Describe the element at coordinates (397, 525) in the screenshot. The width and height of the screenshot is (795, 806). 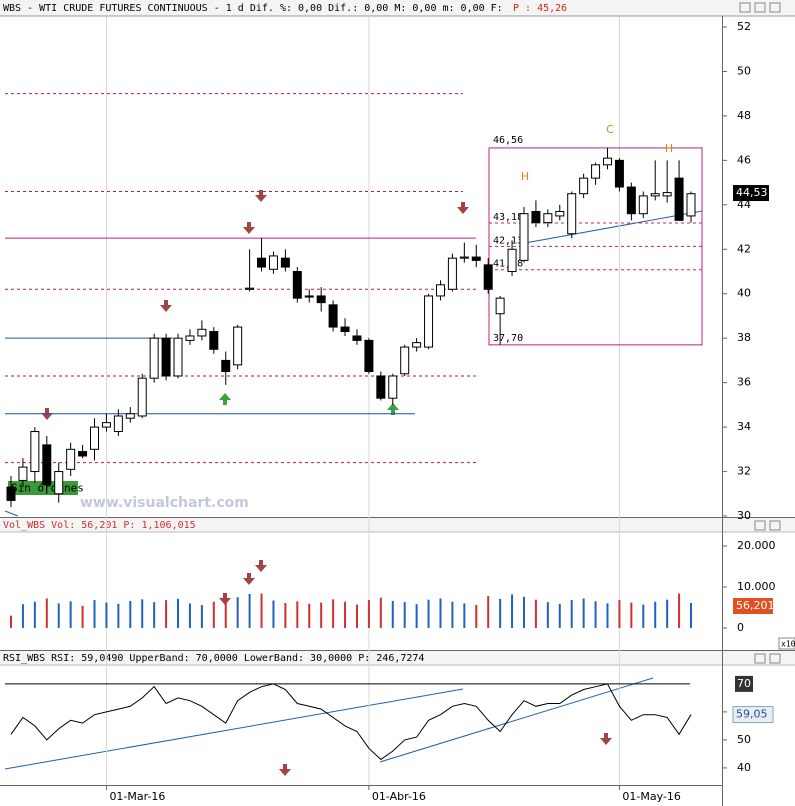
I see `volume-header` at that location.